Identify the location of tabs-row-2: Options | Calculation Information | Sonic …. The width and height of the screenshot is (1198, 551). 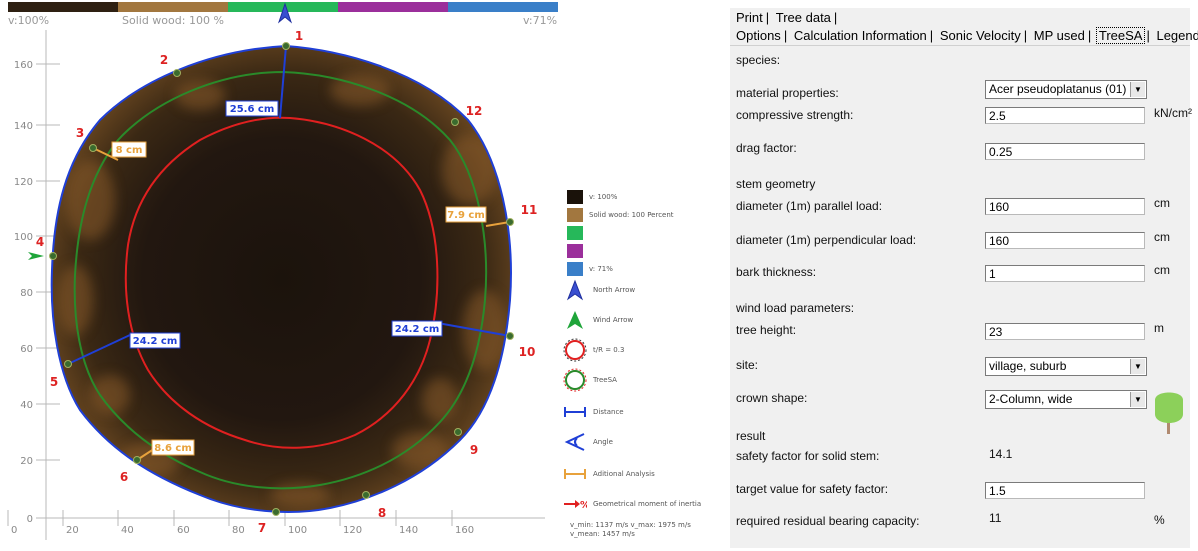
(966, 35).